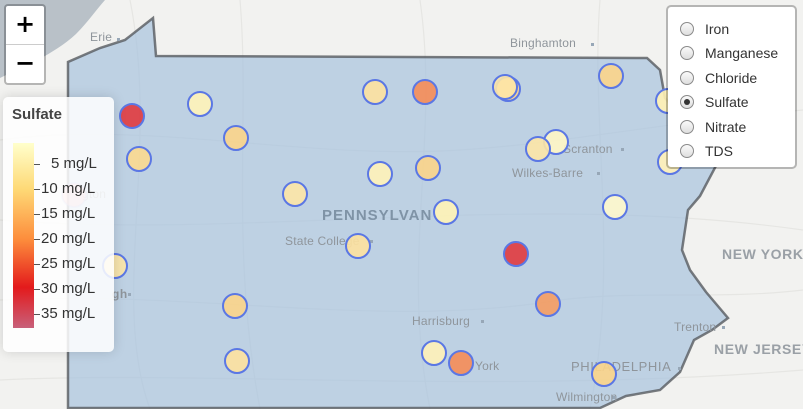 Image resolution: width=803 pixels, height=409 pixels. What do you see at coordinates (727, 102) in the screenshot?
I see `layer-option-label: Sulfate` at bounding box center [727, 102].